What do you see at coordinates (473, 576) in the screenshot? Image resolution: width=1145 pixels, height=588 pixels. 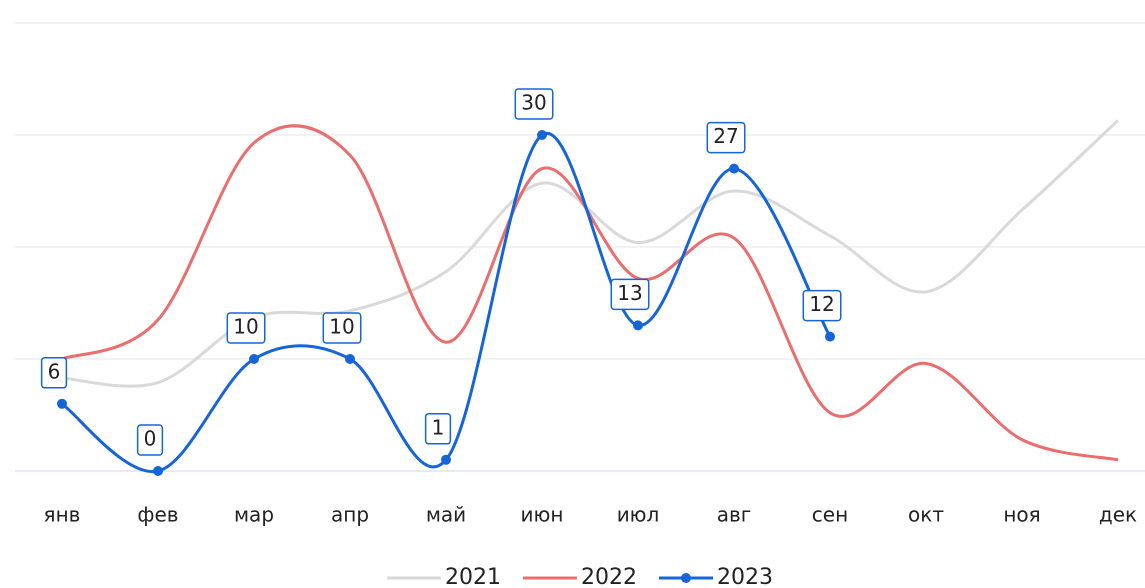 I see `legend-label: 2021` at bounding box center [473, 576].